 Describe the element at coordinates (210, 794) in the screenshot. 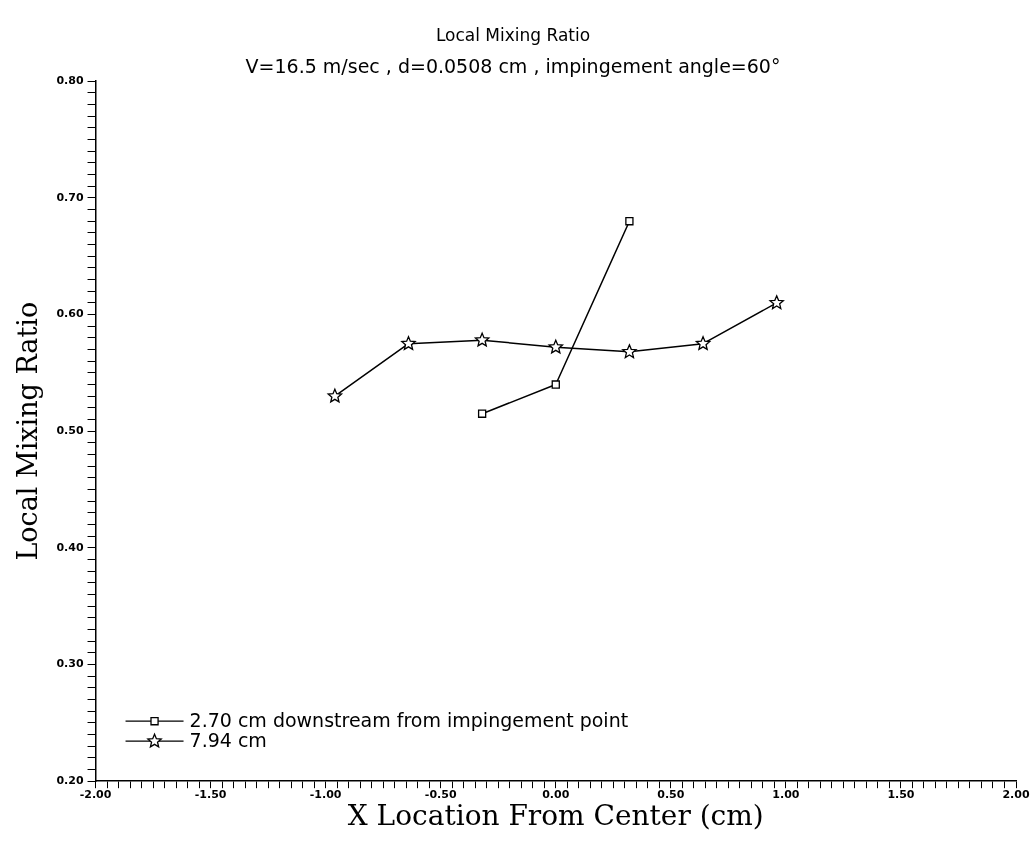

I see `x-tick-label: -1.50` at that location.